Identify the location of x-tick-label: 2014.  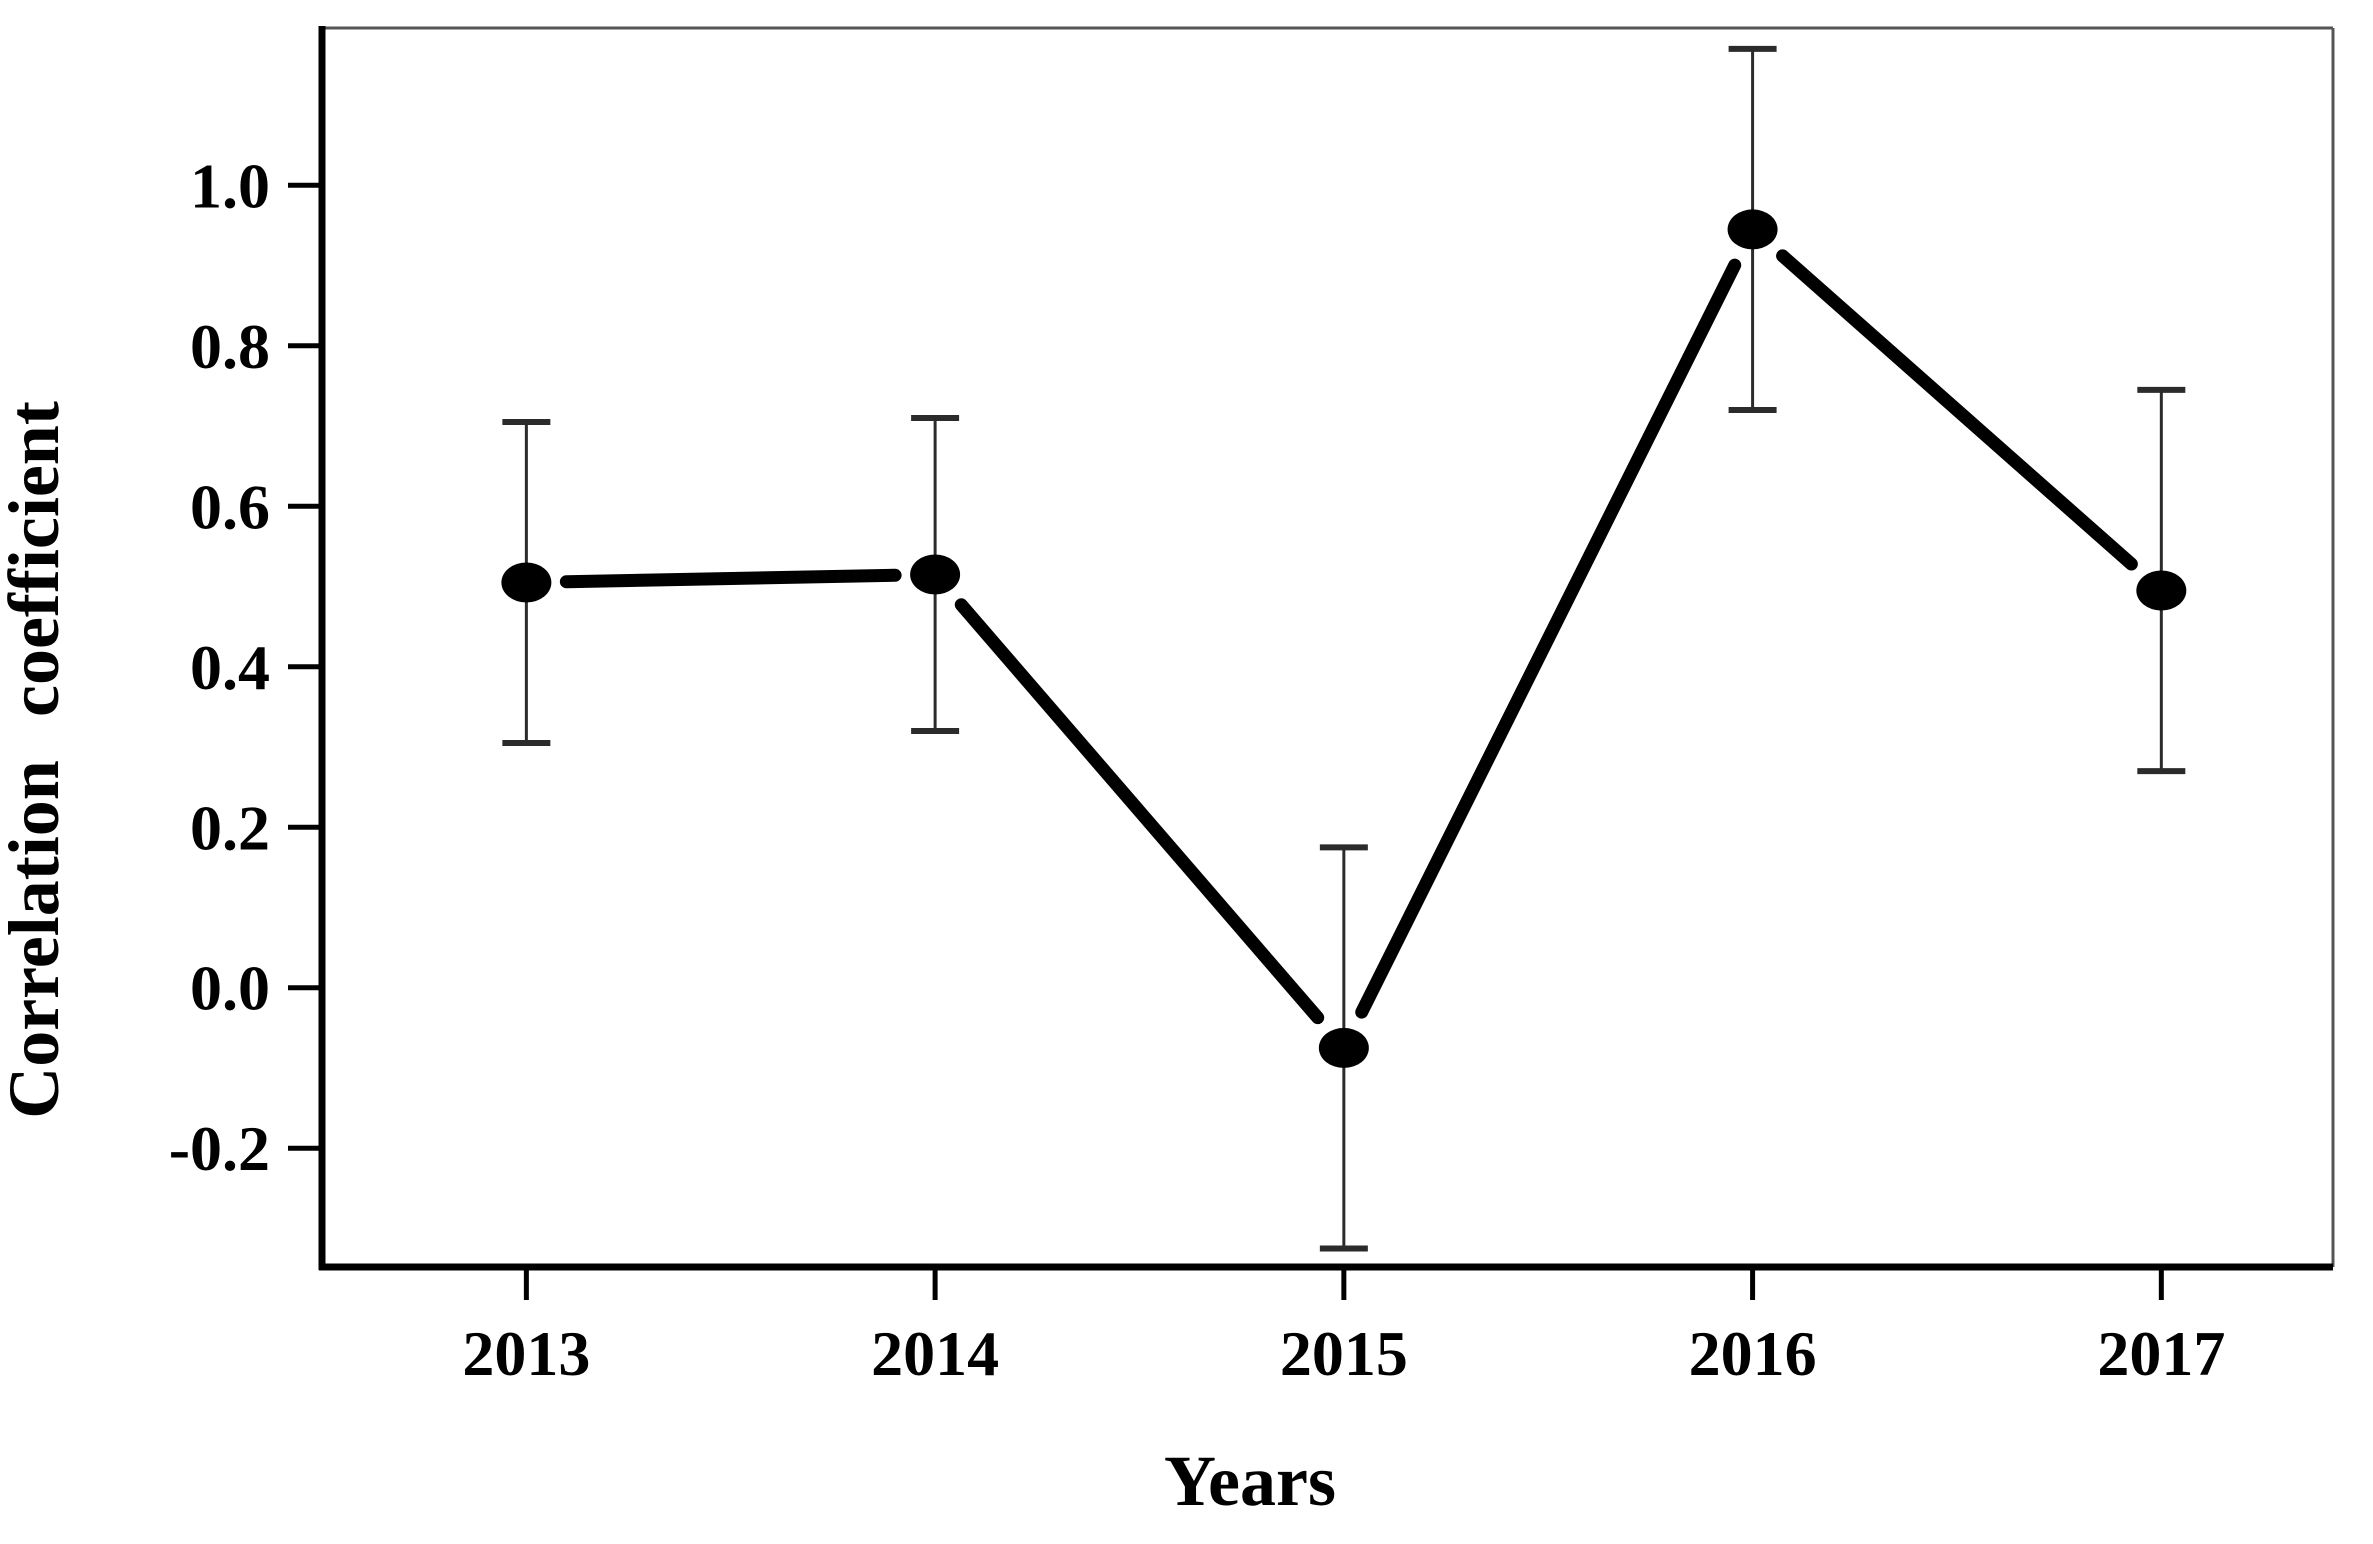
(935, 1353).